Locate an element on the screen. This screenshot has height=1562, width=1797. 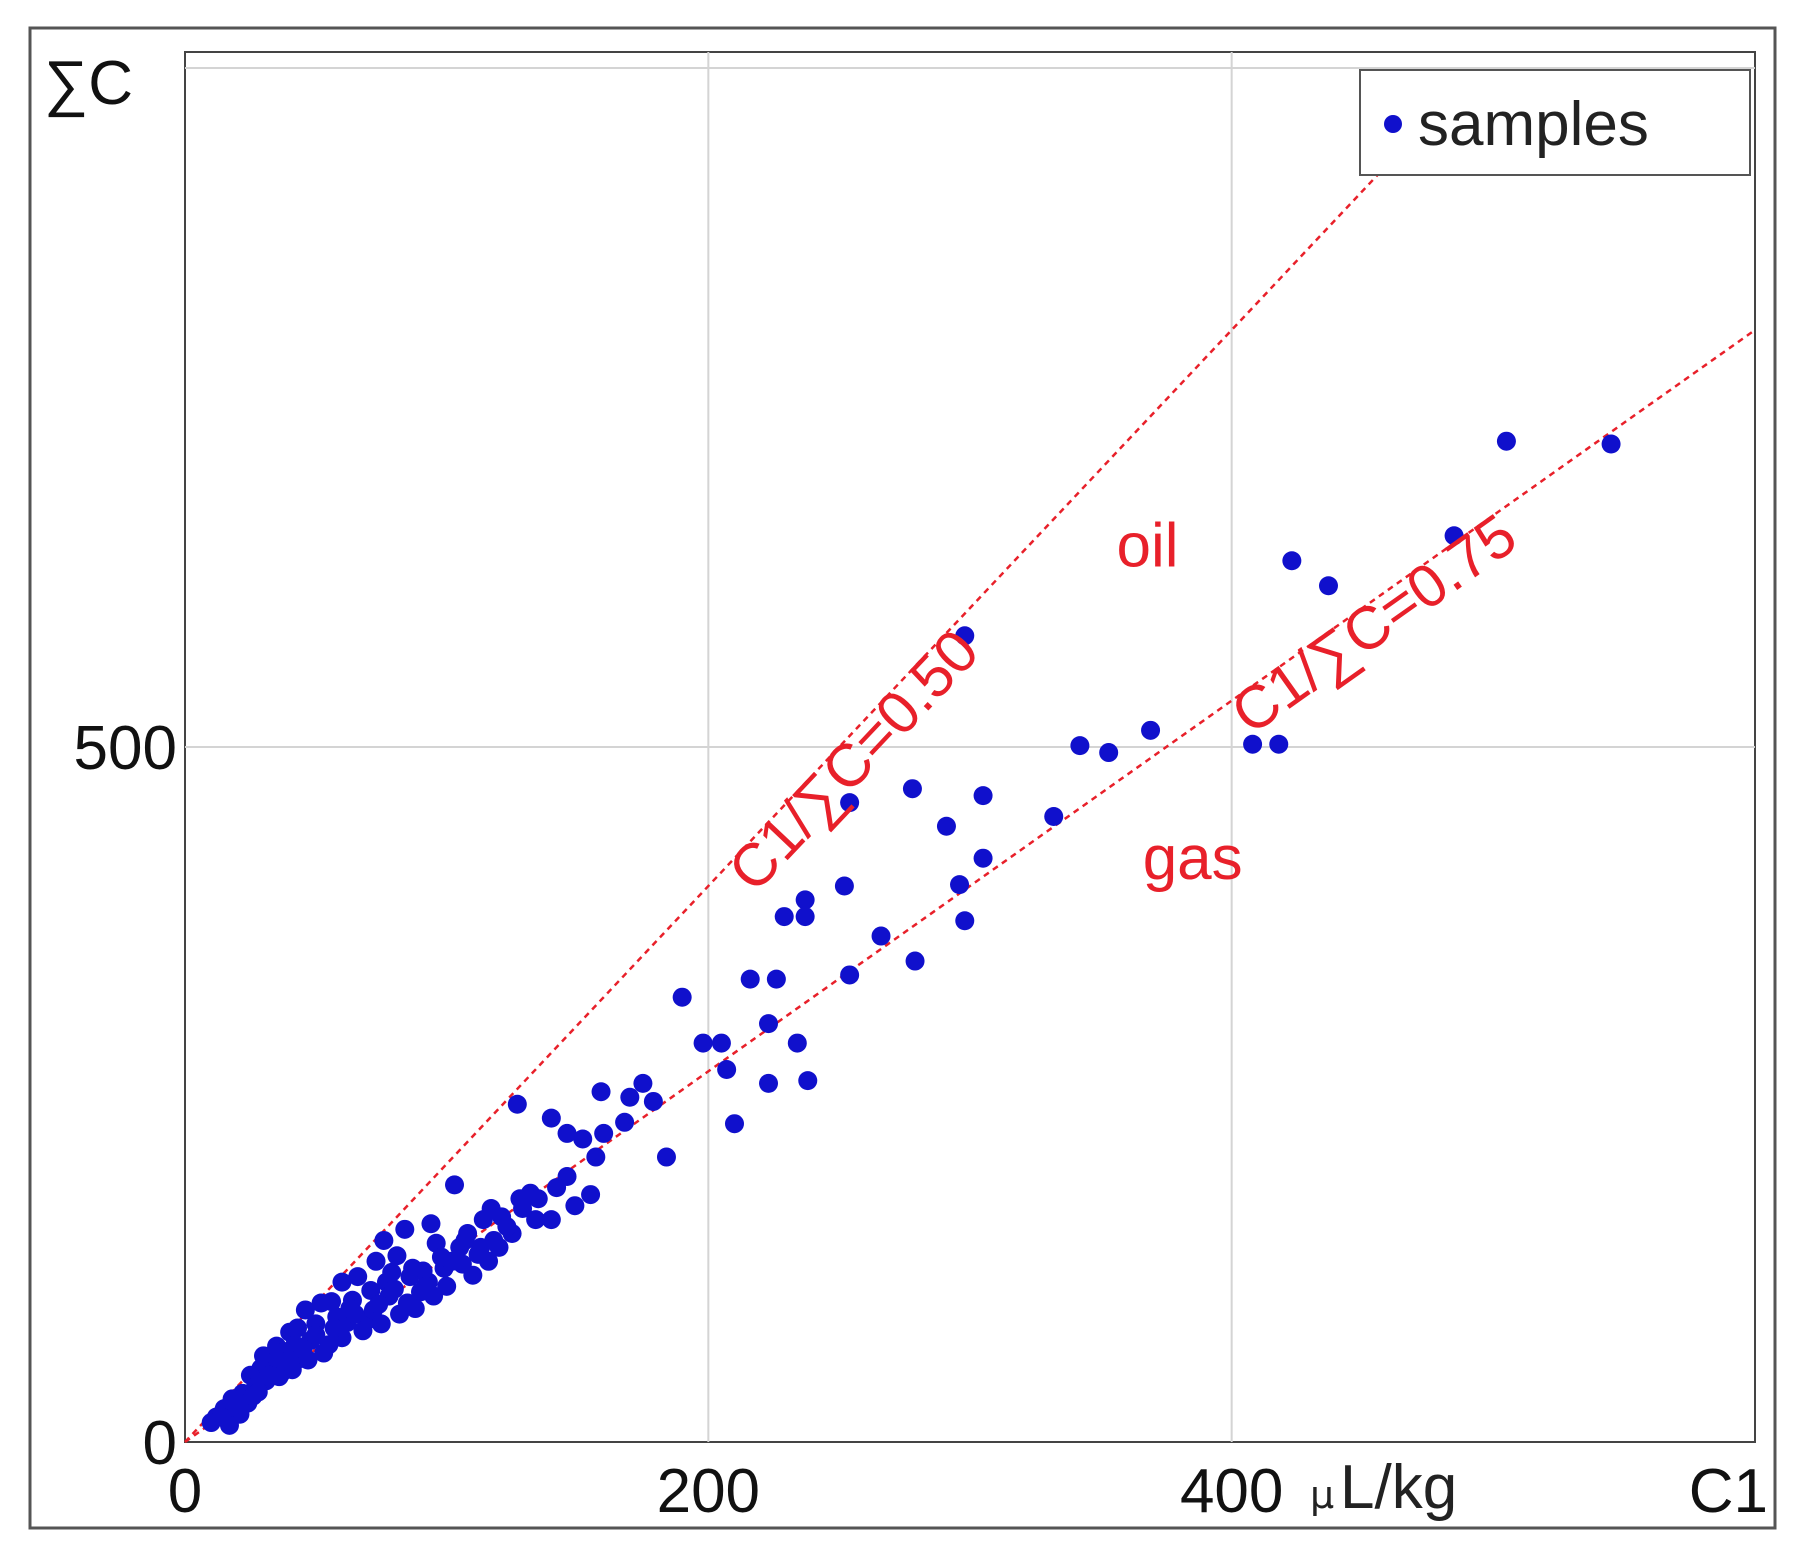
y-tick-label: 0 is located at coordinates (160, 1443).